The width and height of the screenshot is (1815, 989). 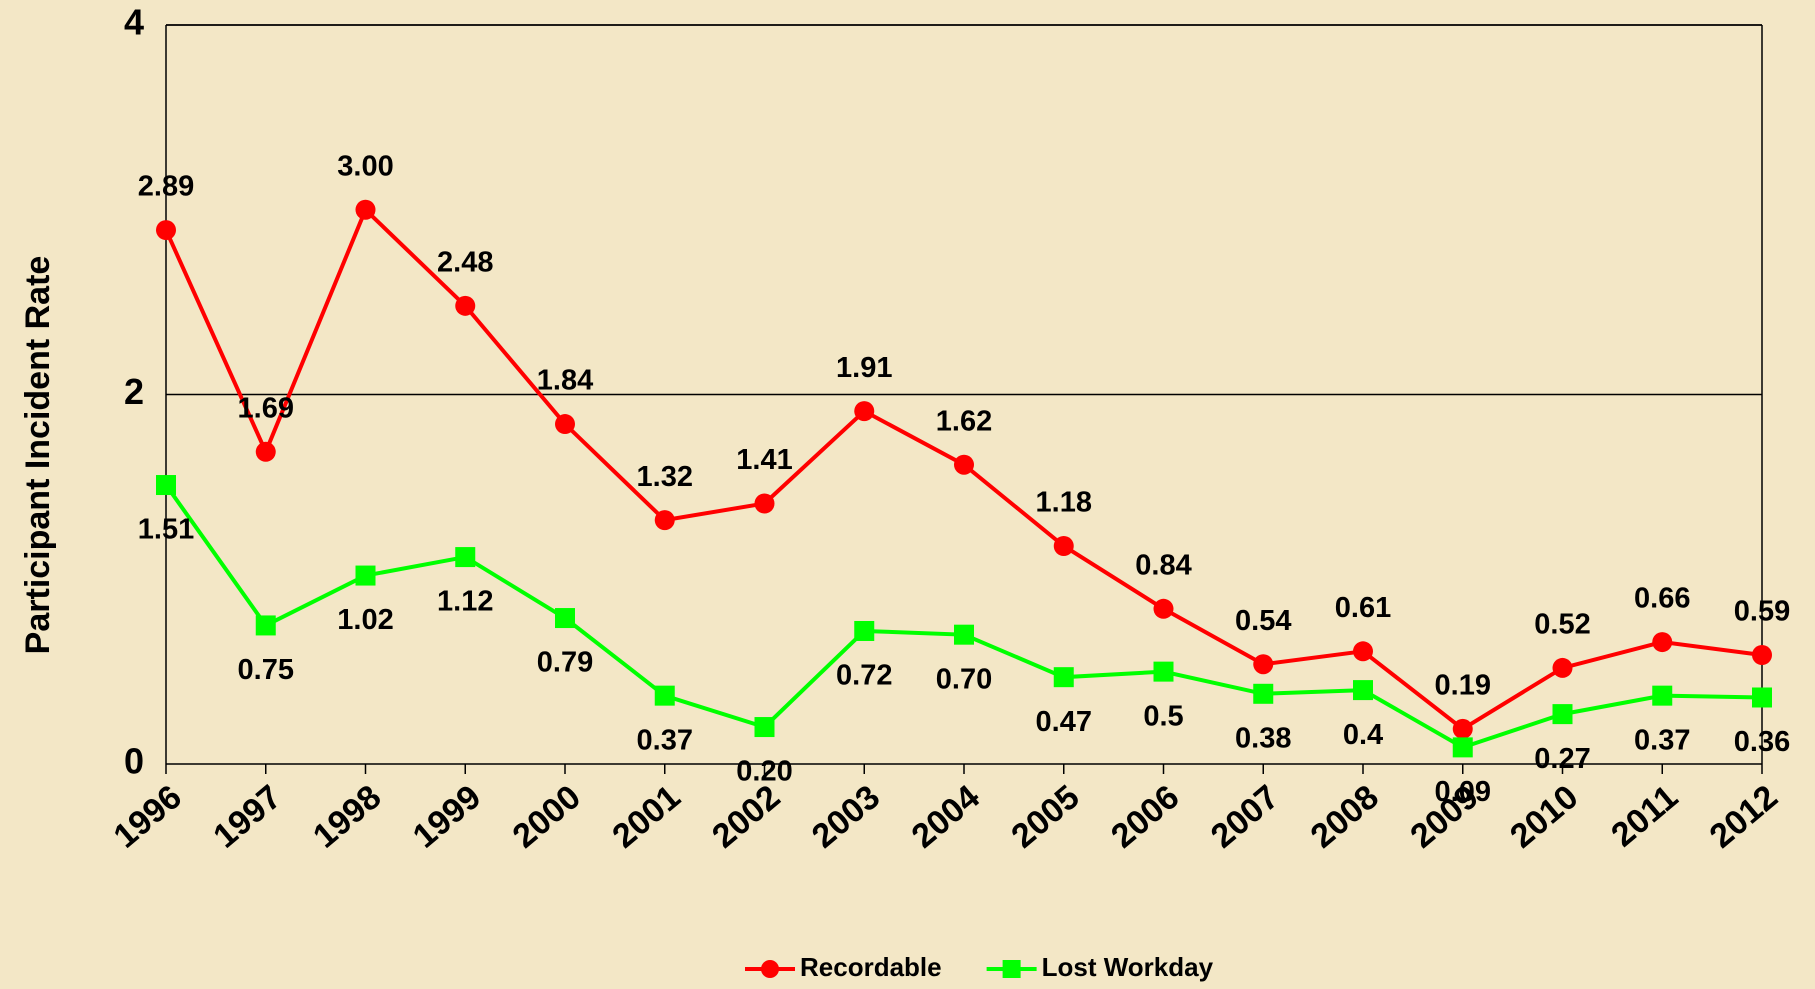 What do you see at coordinates (565, 663) in the screenshot?
I see `data-label: 0.79` at bounding box center [565, 663].